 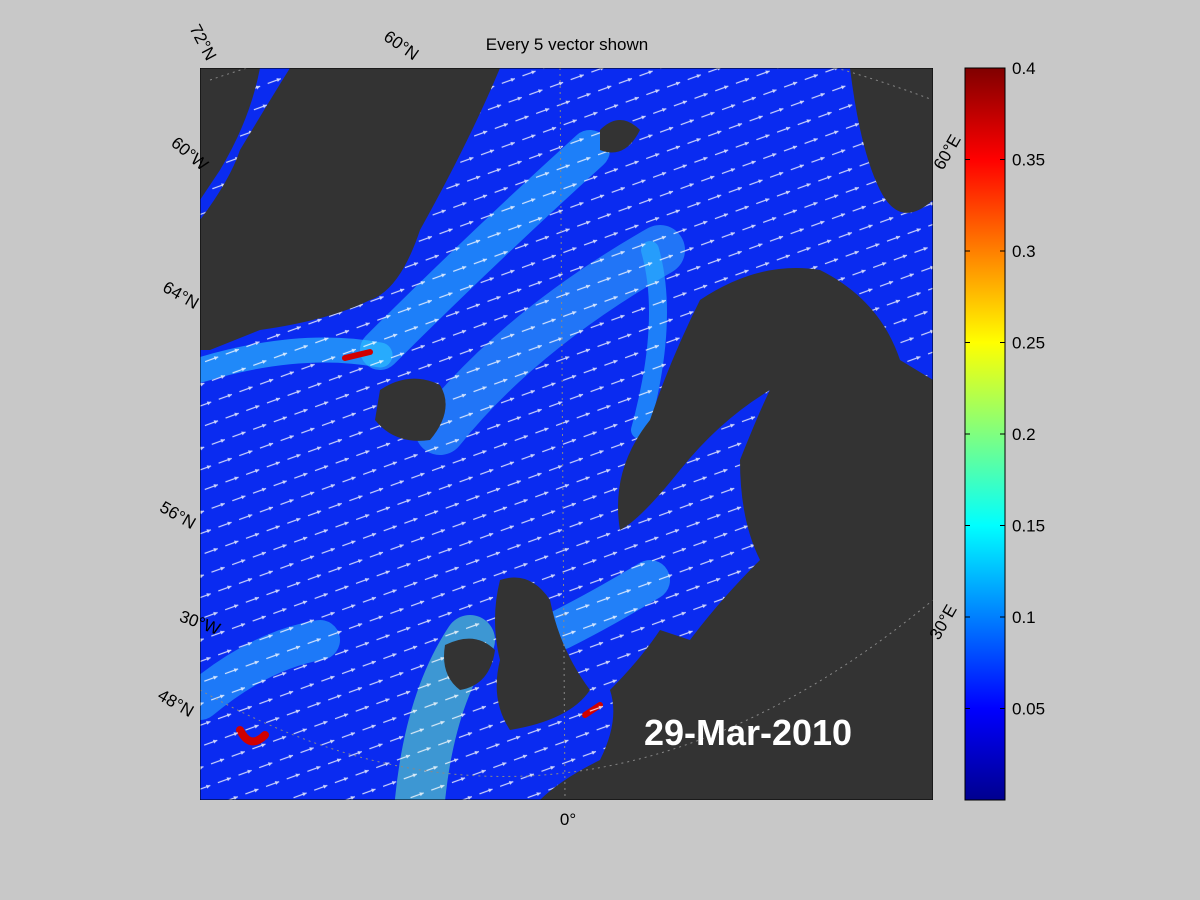 I want to click on colorbar-tick-label: 0.2, so click(x=1024, y=434).